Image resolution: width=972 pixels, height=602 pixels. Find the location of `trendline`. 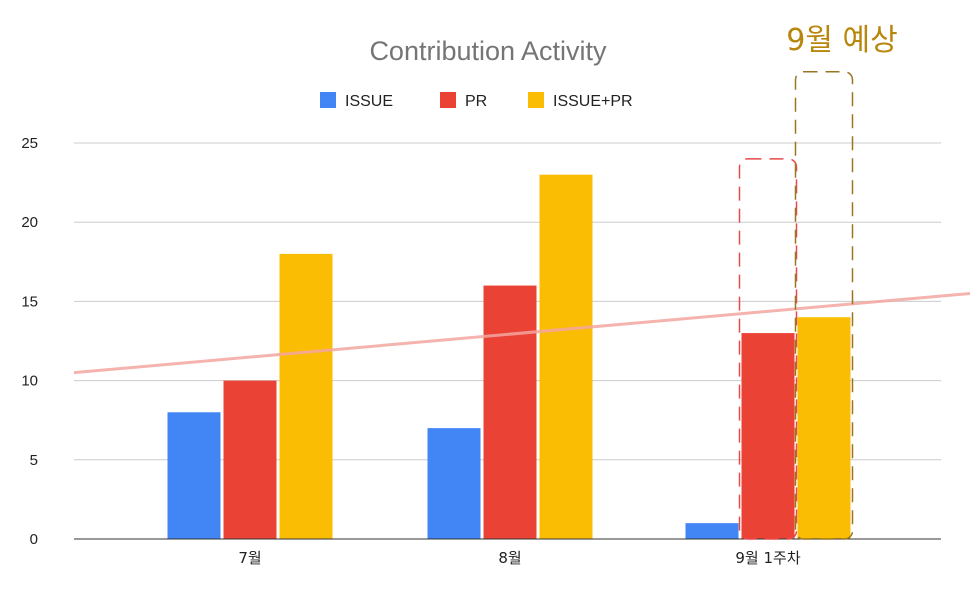

trendline is located at coordinates (522, 333).